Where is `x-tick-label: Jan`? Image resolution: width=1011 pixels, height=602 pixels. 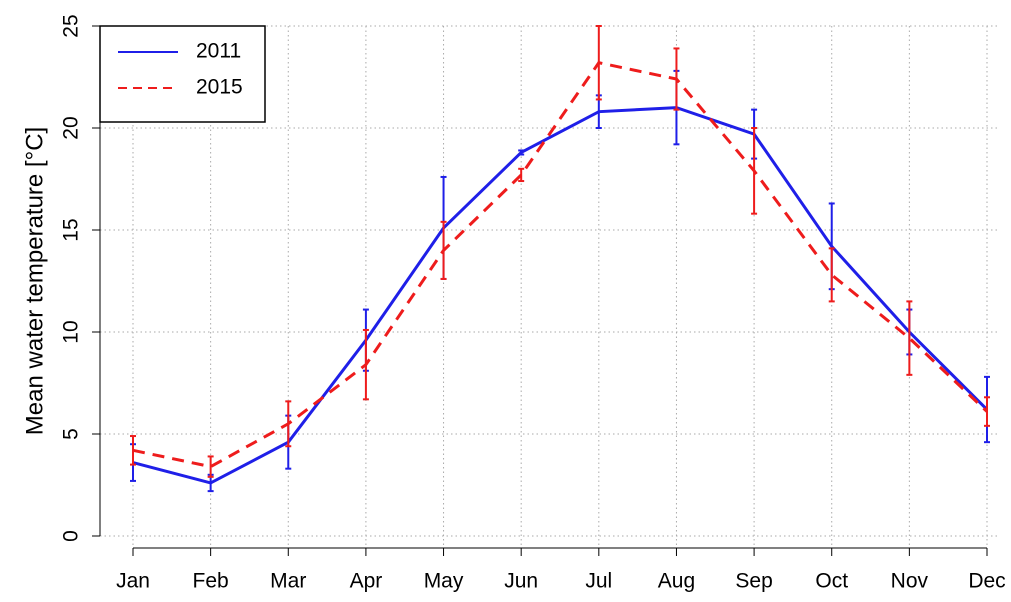 x-tick-label: Jan is located at coordinates (133, 581).